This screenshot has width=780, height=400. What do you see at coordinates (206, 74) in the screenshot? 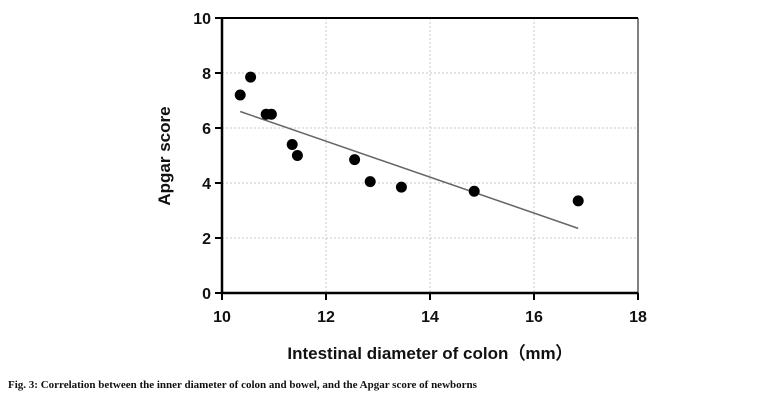
I see `y-tick-label: 8` at bounding box center [206, 74].